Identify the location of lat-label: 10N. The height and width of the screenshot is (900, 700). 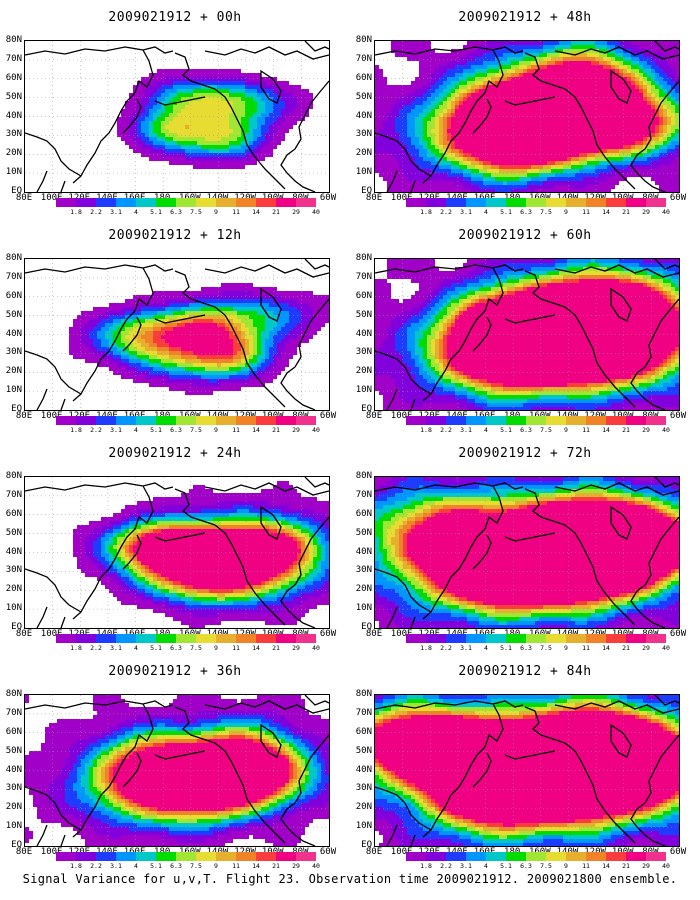
(13, 172).